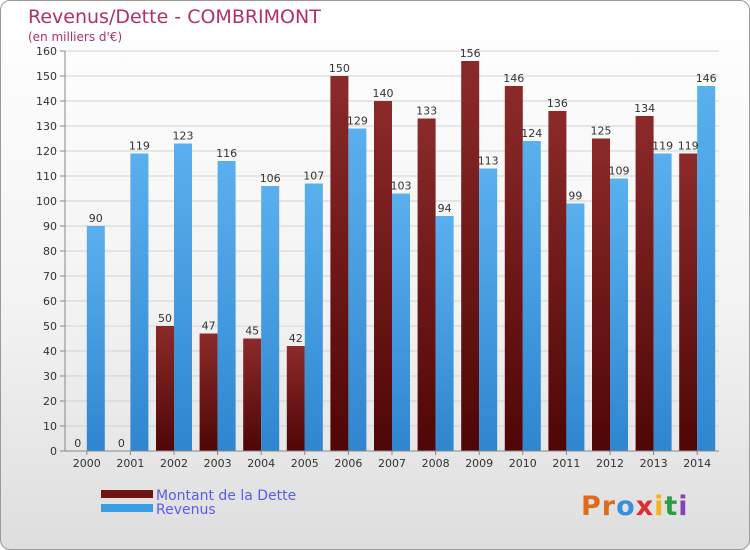 This screenshot has width=750, height=550. What do you see at coordinates (401, 186) in the screenshot?
I see `data-label: 103` at bounding box center [401, 186].